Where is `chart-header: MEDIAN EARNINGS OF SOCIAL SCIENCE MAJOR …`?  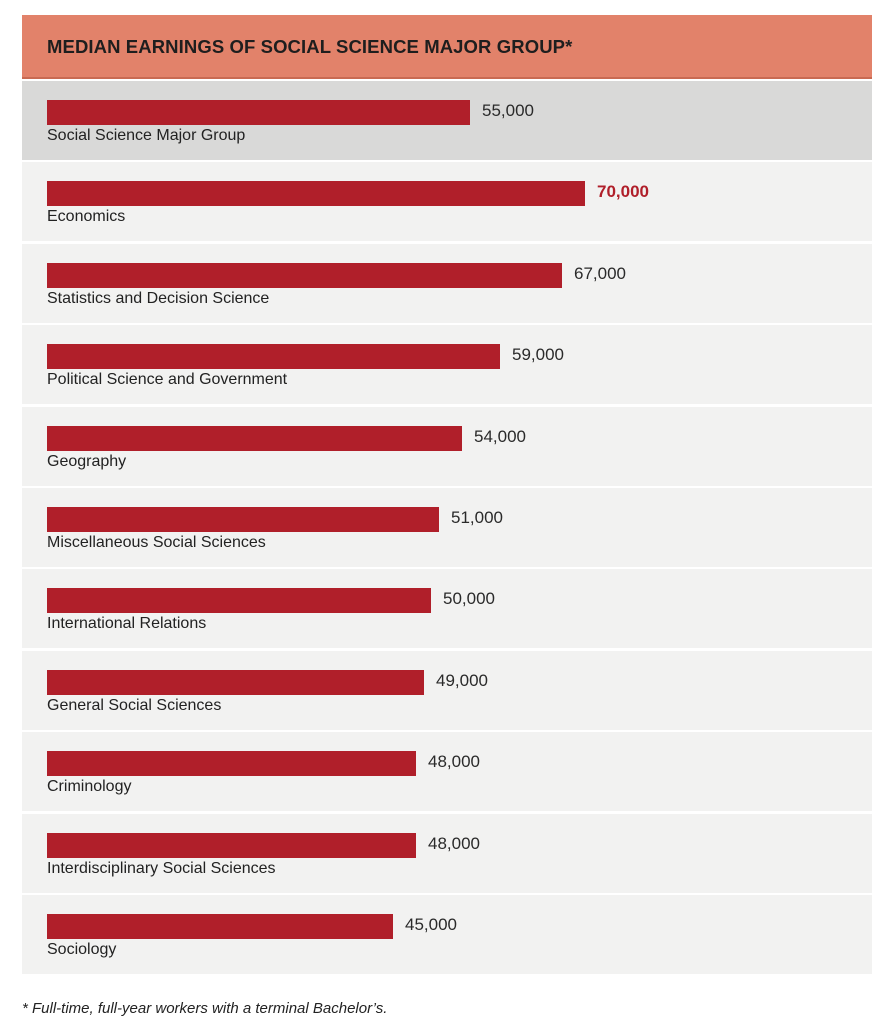
chart-header: MEDIAN EARNINGS OF SOCIAL SCIENCE MAJOR … is located at coordinates (447, 47).